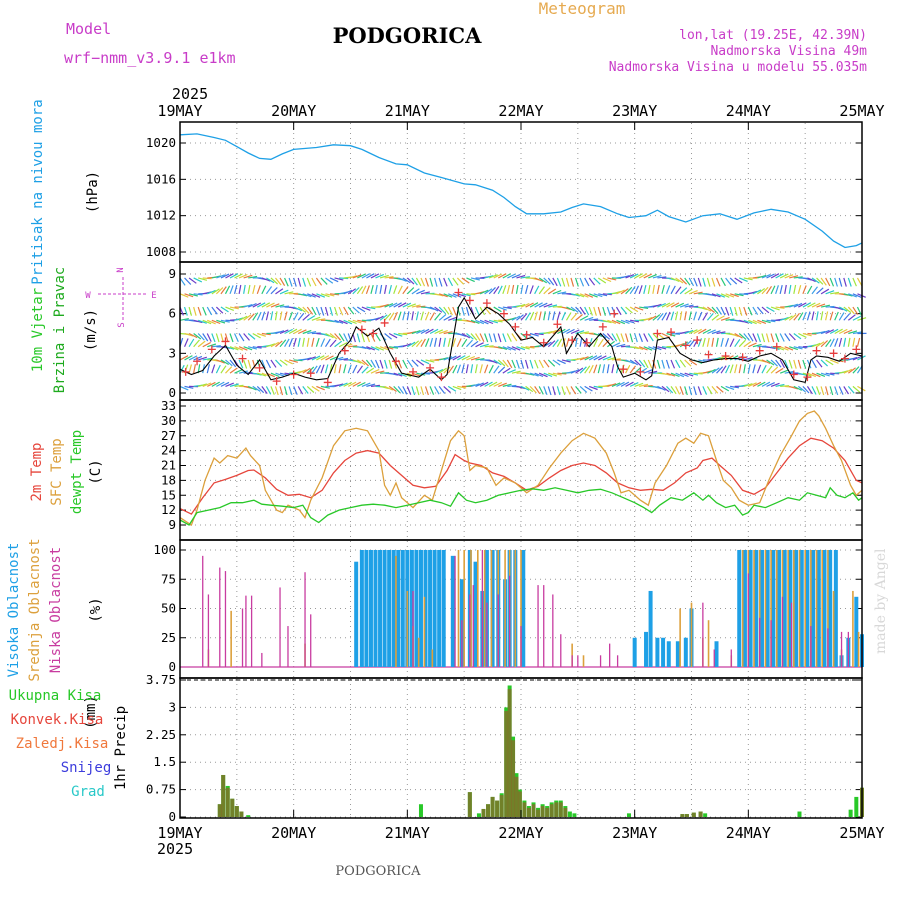 The image size is (900, 900). I want to click on precip-legend-item: Zaledj.Kisa, so click(62, 744).